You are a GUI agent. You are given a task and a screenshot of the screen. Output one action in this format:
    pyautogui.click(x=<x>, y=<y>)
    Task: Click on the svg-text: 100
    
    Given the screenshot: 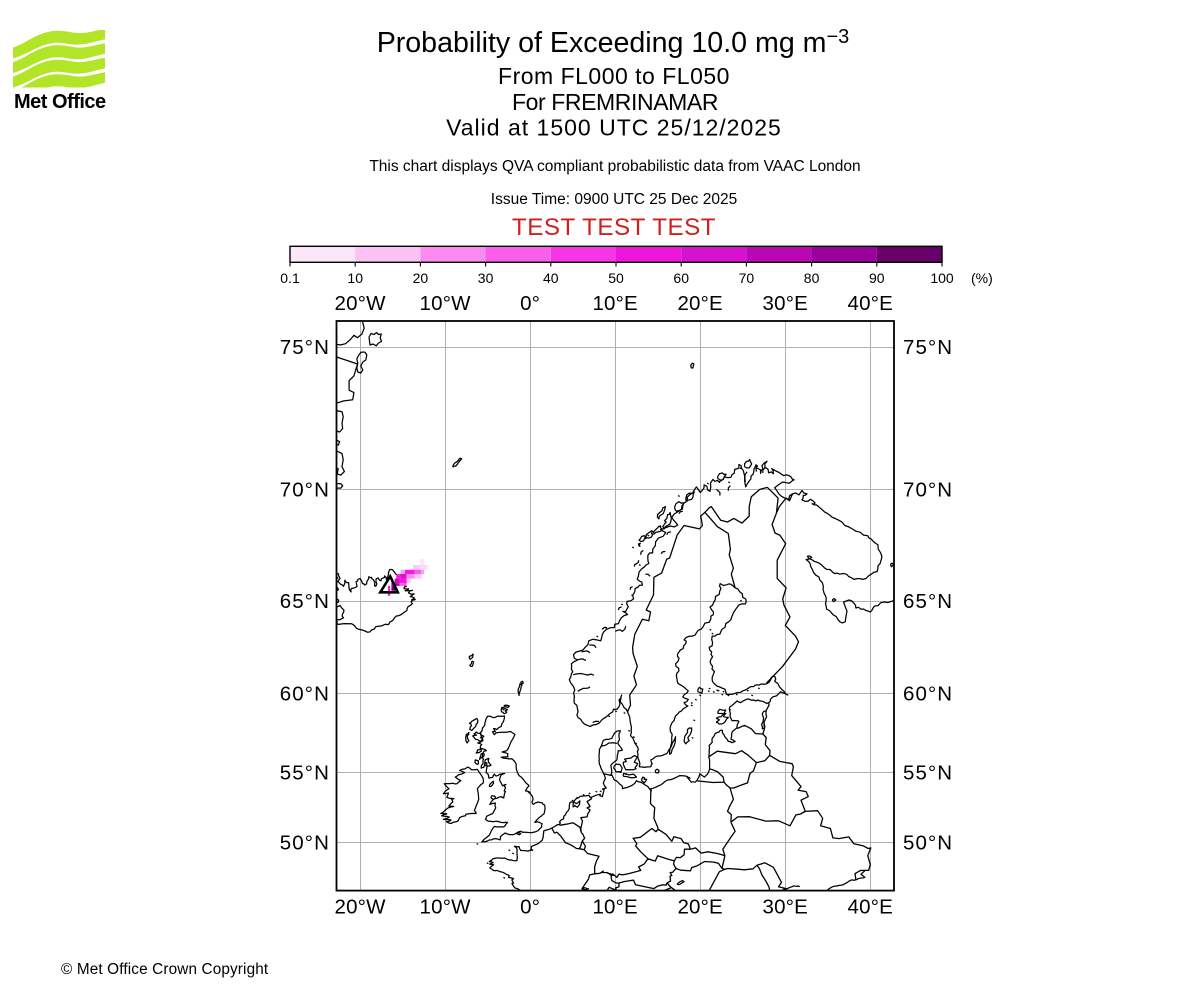 What is the action you would take?
    pyautogui.click(x=942, y=278)
    